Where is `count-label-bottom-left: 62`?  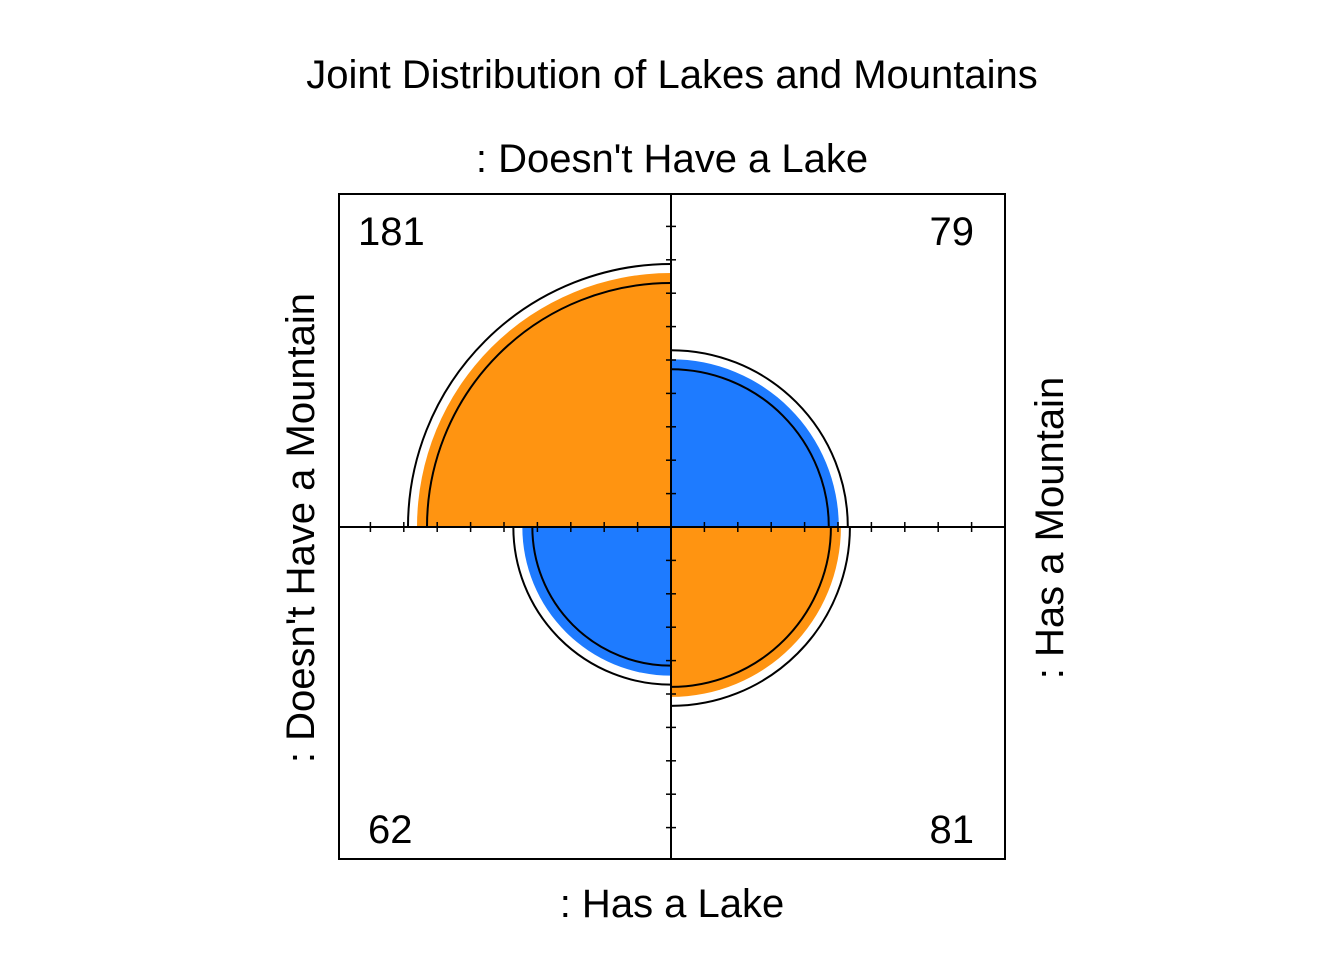 count-label-bottom-left: 62 is located at coordinates (390, 830).